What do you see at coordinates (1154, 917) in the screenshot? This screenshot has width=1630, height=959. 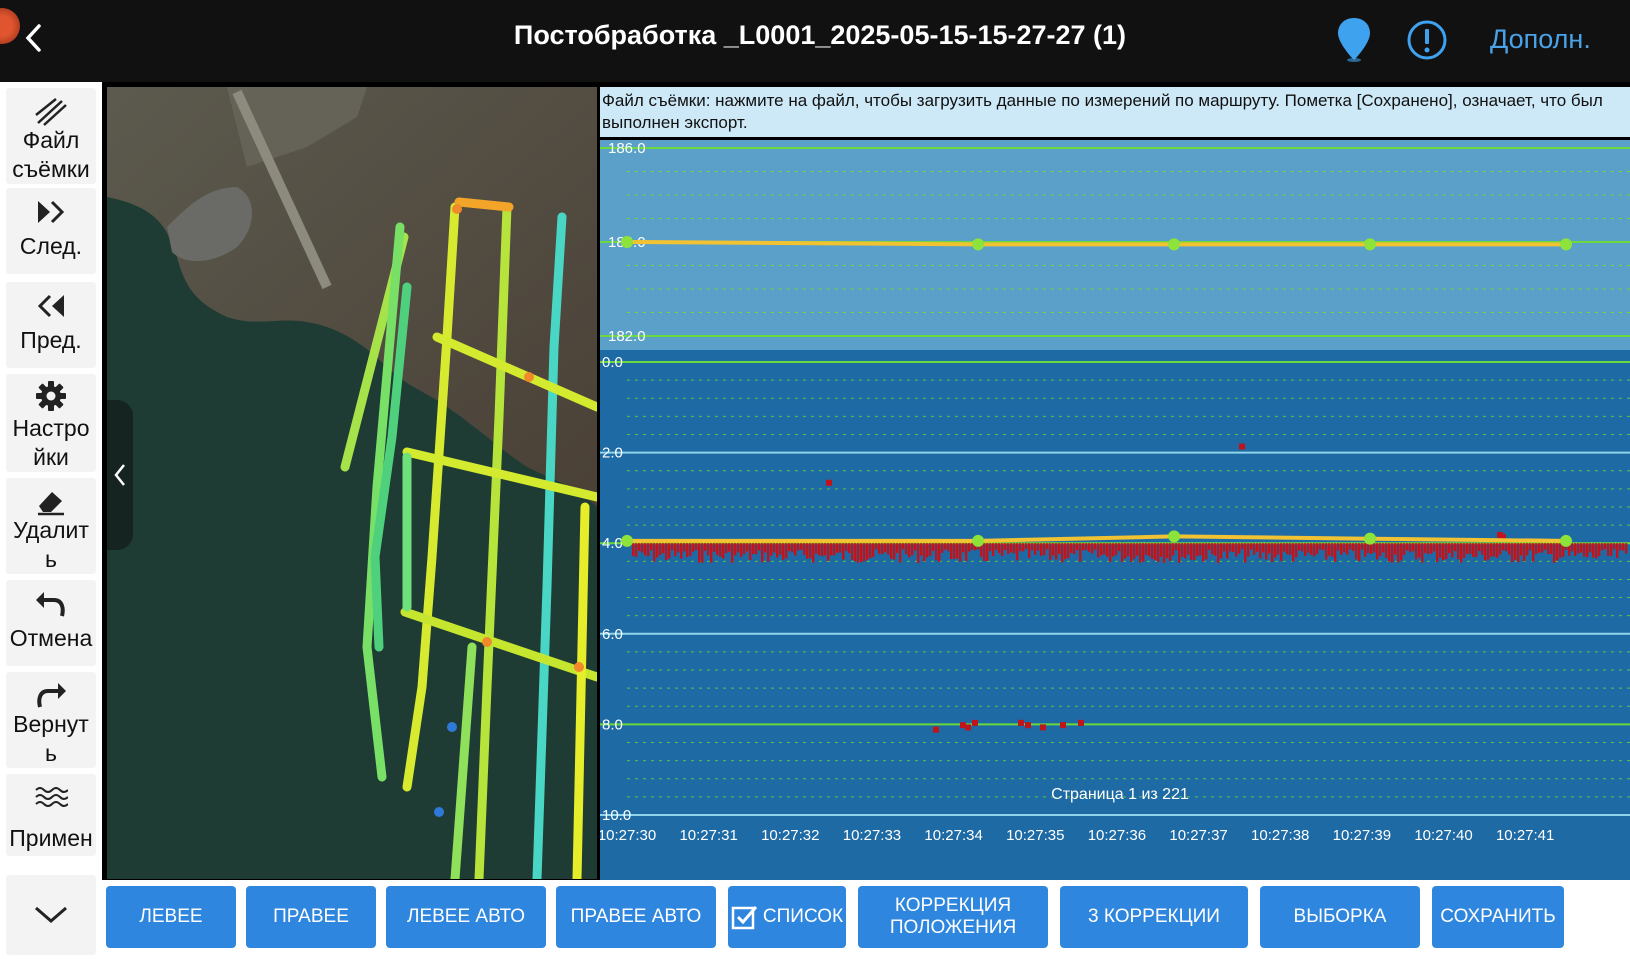 I see `corrections-button: 3 КОРРЕКЦИИ` at bounding box center [1154, 917].